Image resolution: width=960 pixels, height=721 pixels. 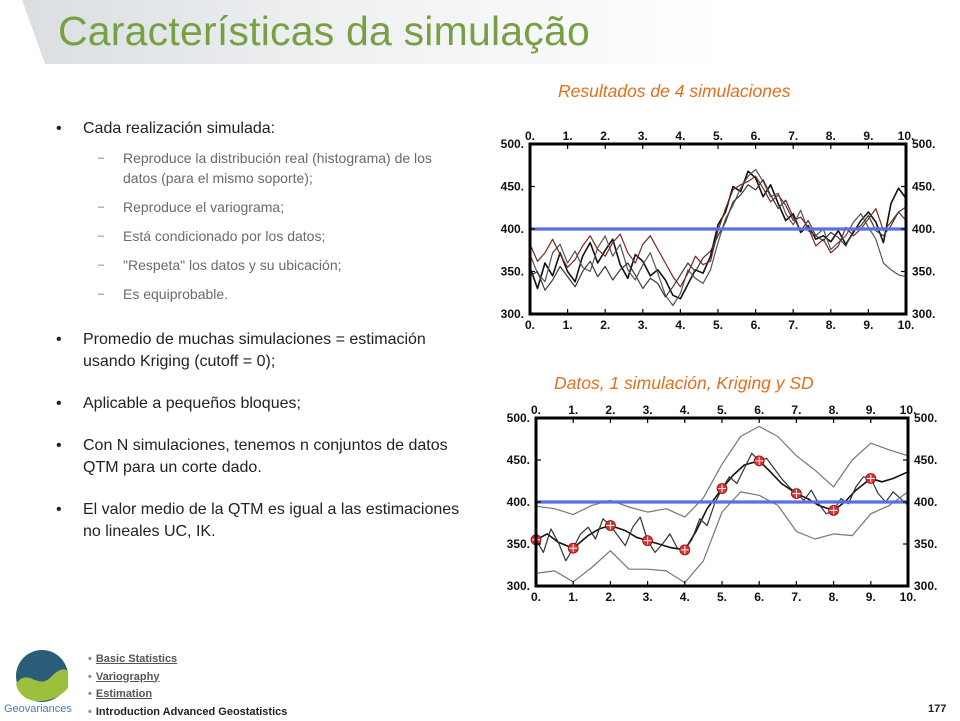 I want to click on nav-item-estimation: • Estimation, so click(x=187, y=695).